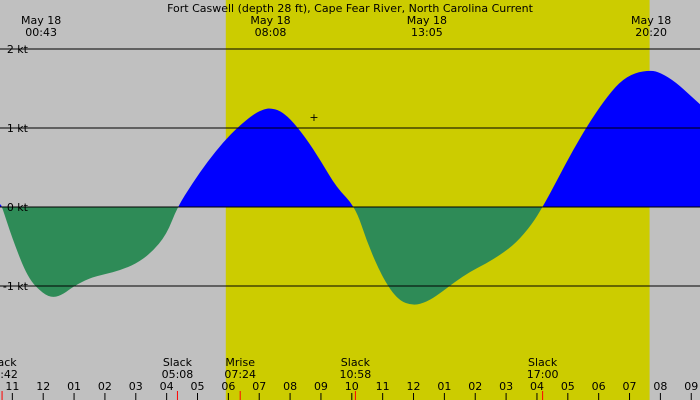 The image size is (700, 400). I want to click on y-tick-label: 0 kt, so click(18, 207).